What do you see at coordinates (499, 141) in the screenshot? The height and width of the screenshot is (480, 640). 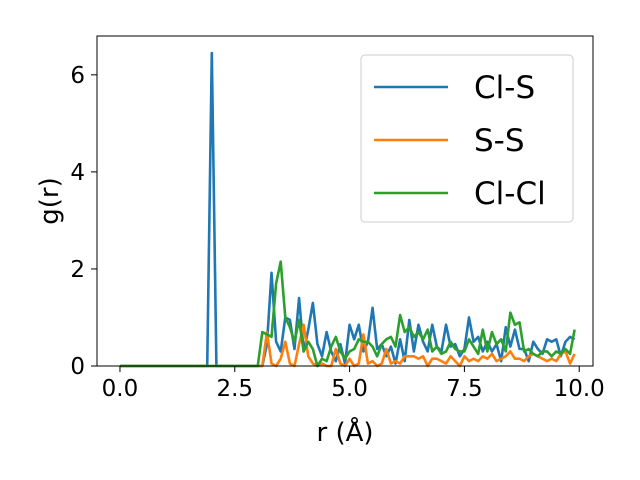 I see `legend-label-s-s: S-S` at bounding box center [499, 141].